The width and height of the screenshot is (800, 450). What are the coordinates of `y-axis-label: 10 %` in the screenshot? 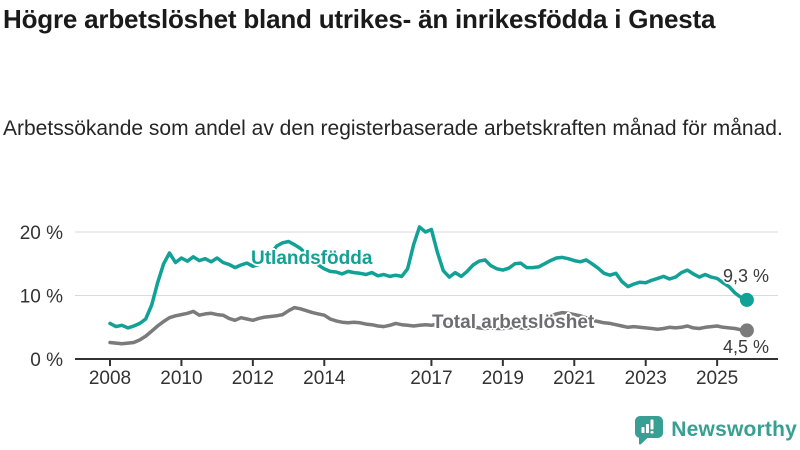 It's located at (41, 297).